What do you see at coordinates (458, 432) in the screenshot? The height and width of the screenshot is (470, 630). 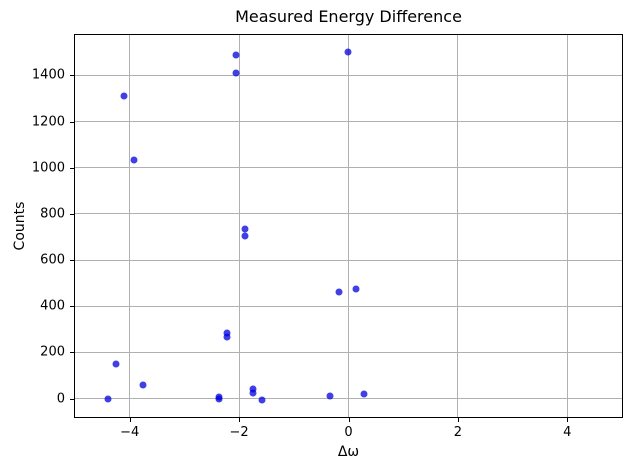 I see `x-tick-label: 2` at bounding box center [458, 432].